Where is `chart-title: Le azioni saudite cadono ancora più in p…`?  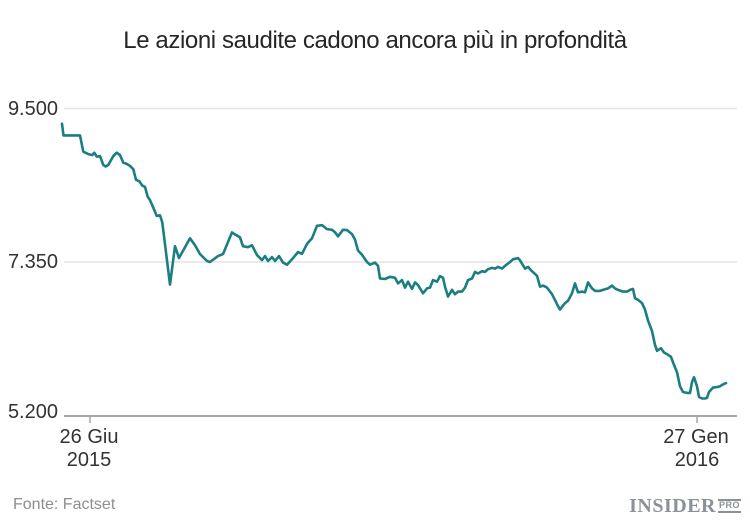 chart-title: Le azioni saudite cadono ancora più in p… is located at coordinates (375, 40).